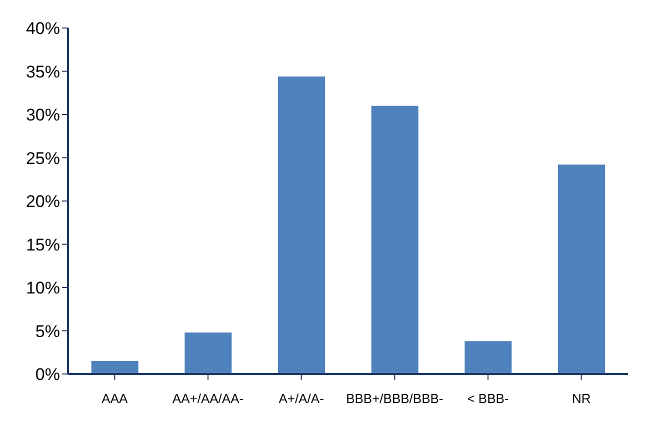 This screenshot has height=427, width=646. I want to click on y-tick-label: 5%, so click(47, 331).